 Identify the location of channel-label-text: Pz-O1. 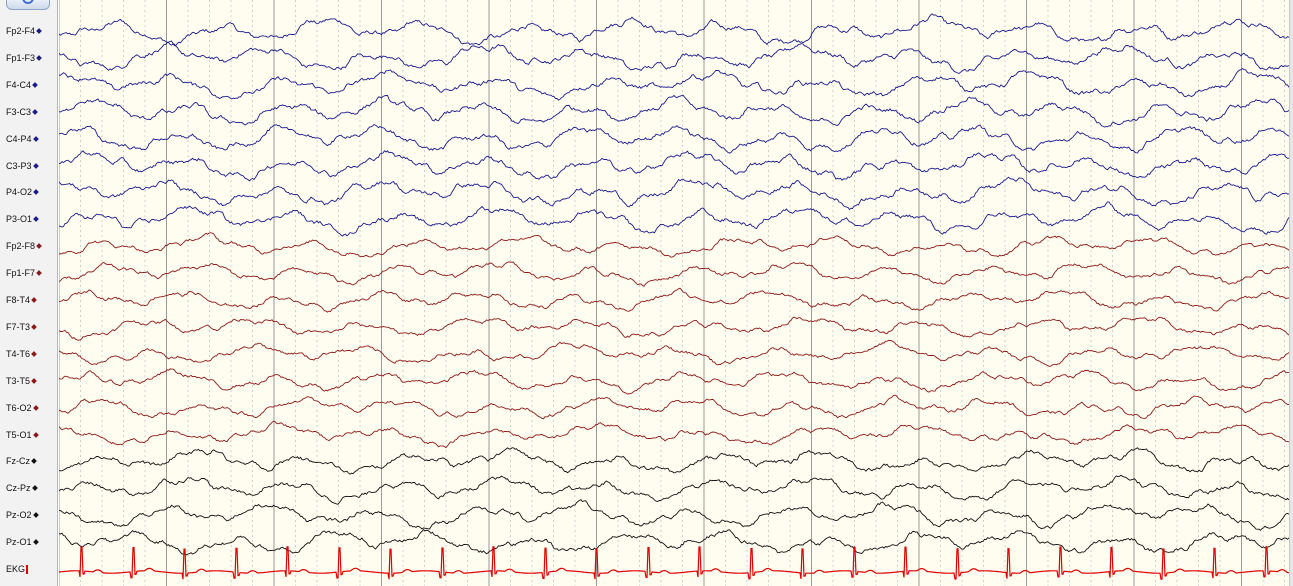
(19, 542).